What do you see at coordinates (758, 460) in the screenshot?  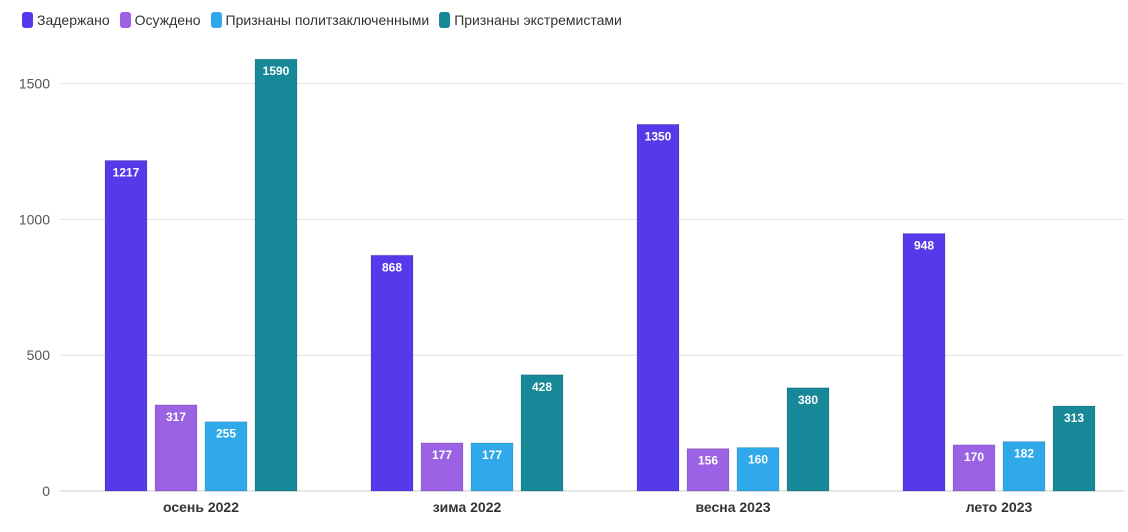 I see `bar-value-label: 160` at bounding box center [758, 460].